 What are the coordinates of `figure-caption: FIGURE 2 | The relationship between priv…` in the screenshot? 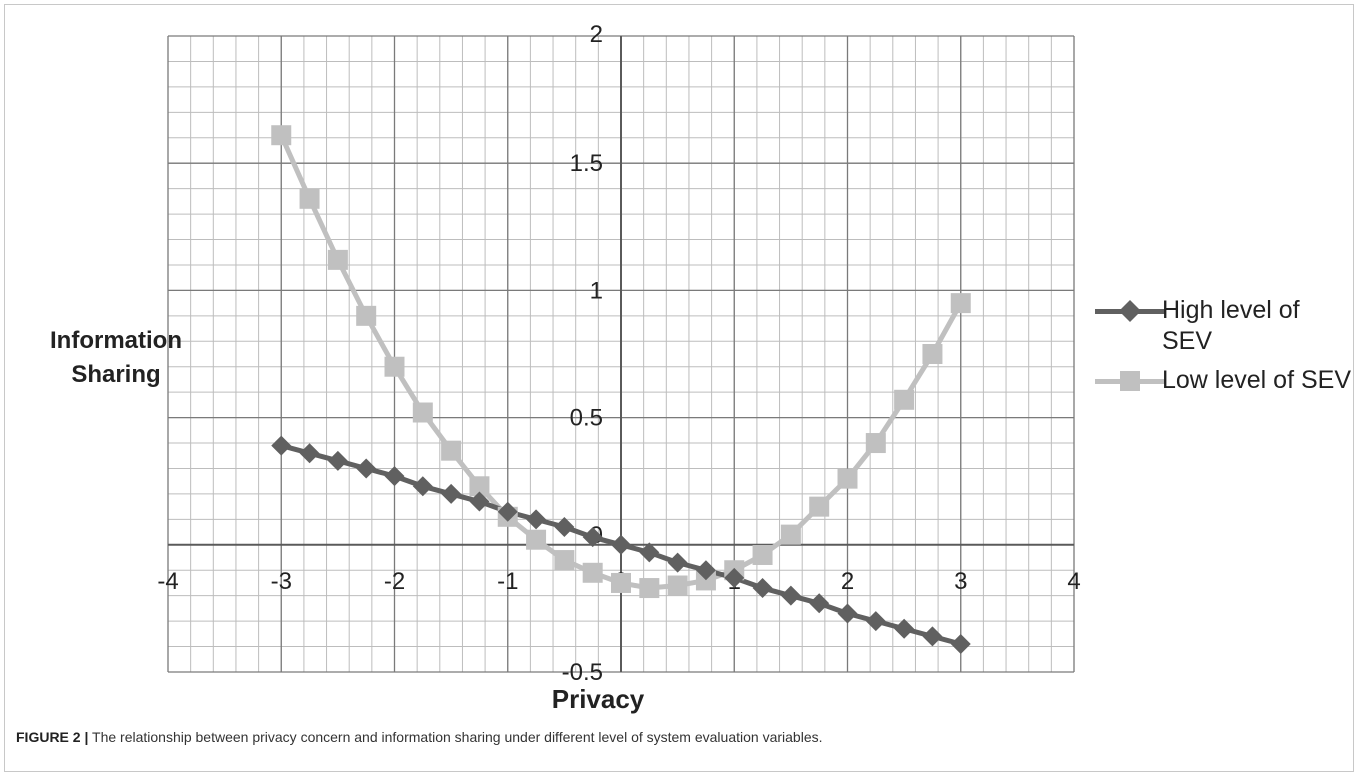 It's located at (419, 737).